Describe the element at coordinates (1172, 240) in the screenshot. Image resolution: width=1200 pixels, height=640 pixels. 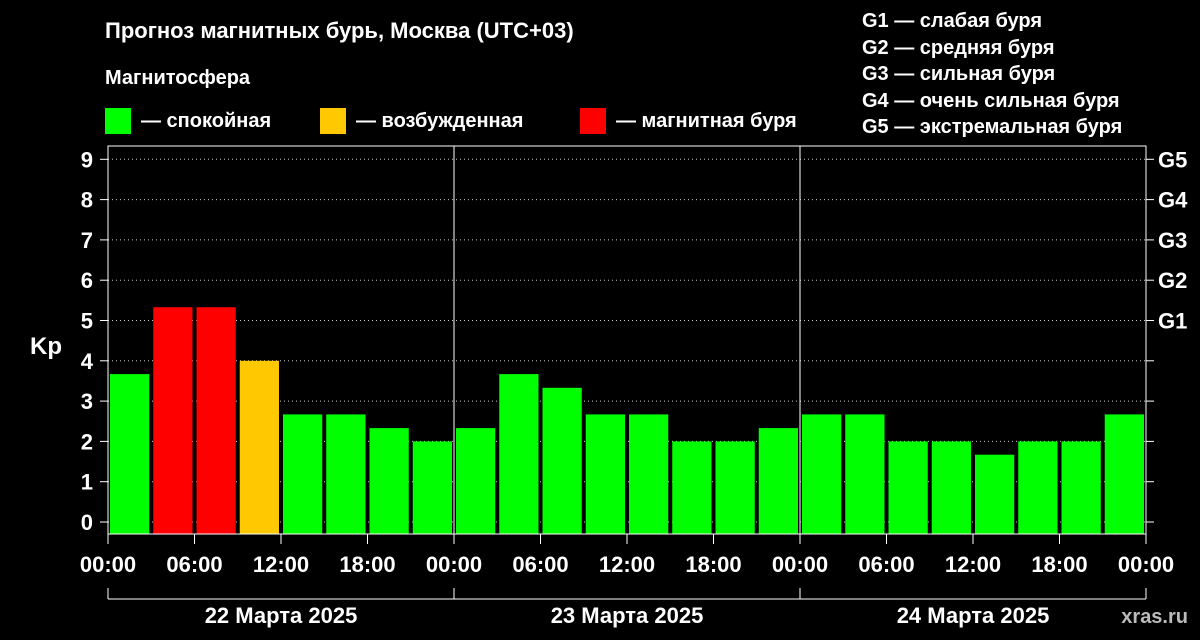
I see `g-axis-label: G3` at that location.